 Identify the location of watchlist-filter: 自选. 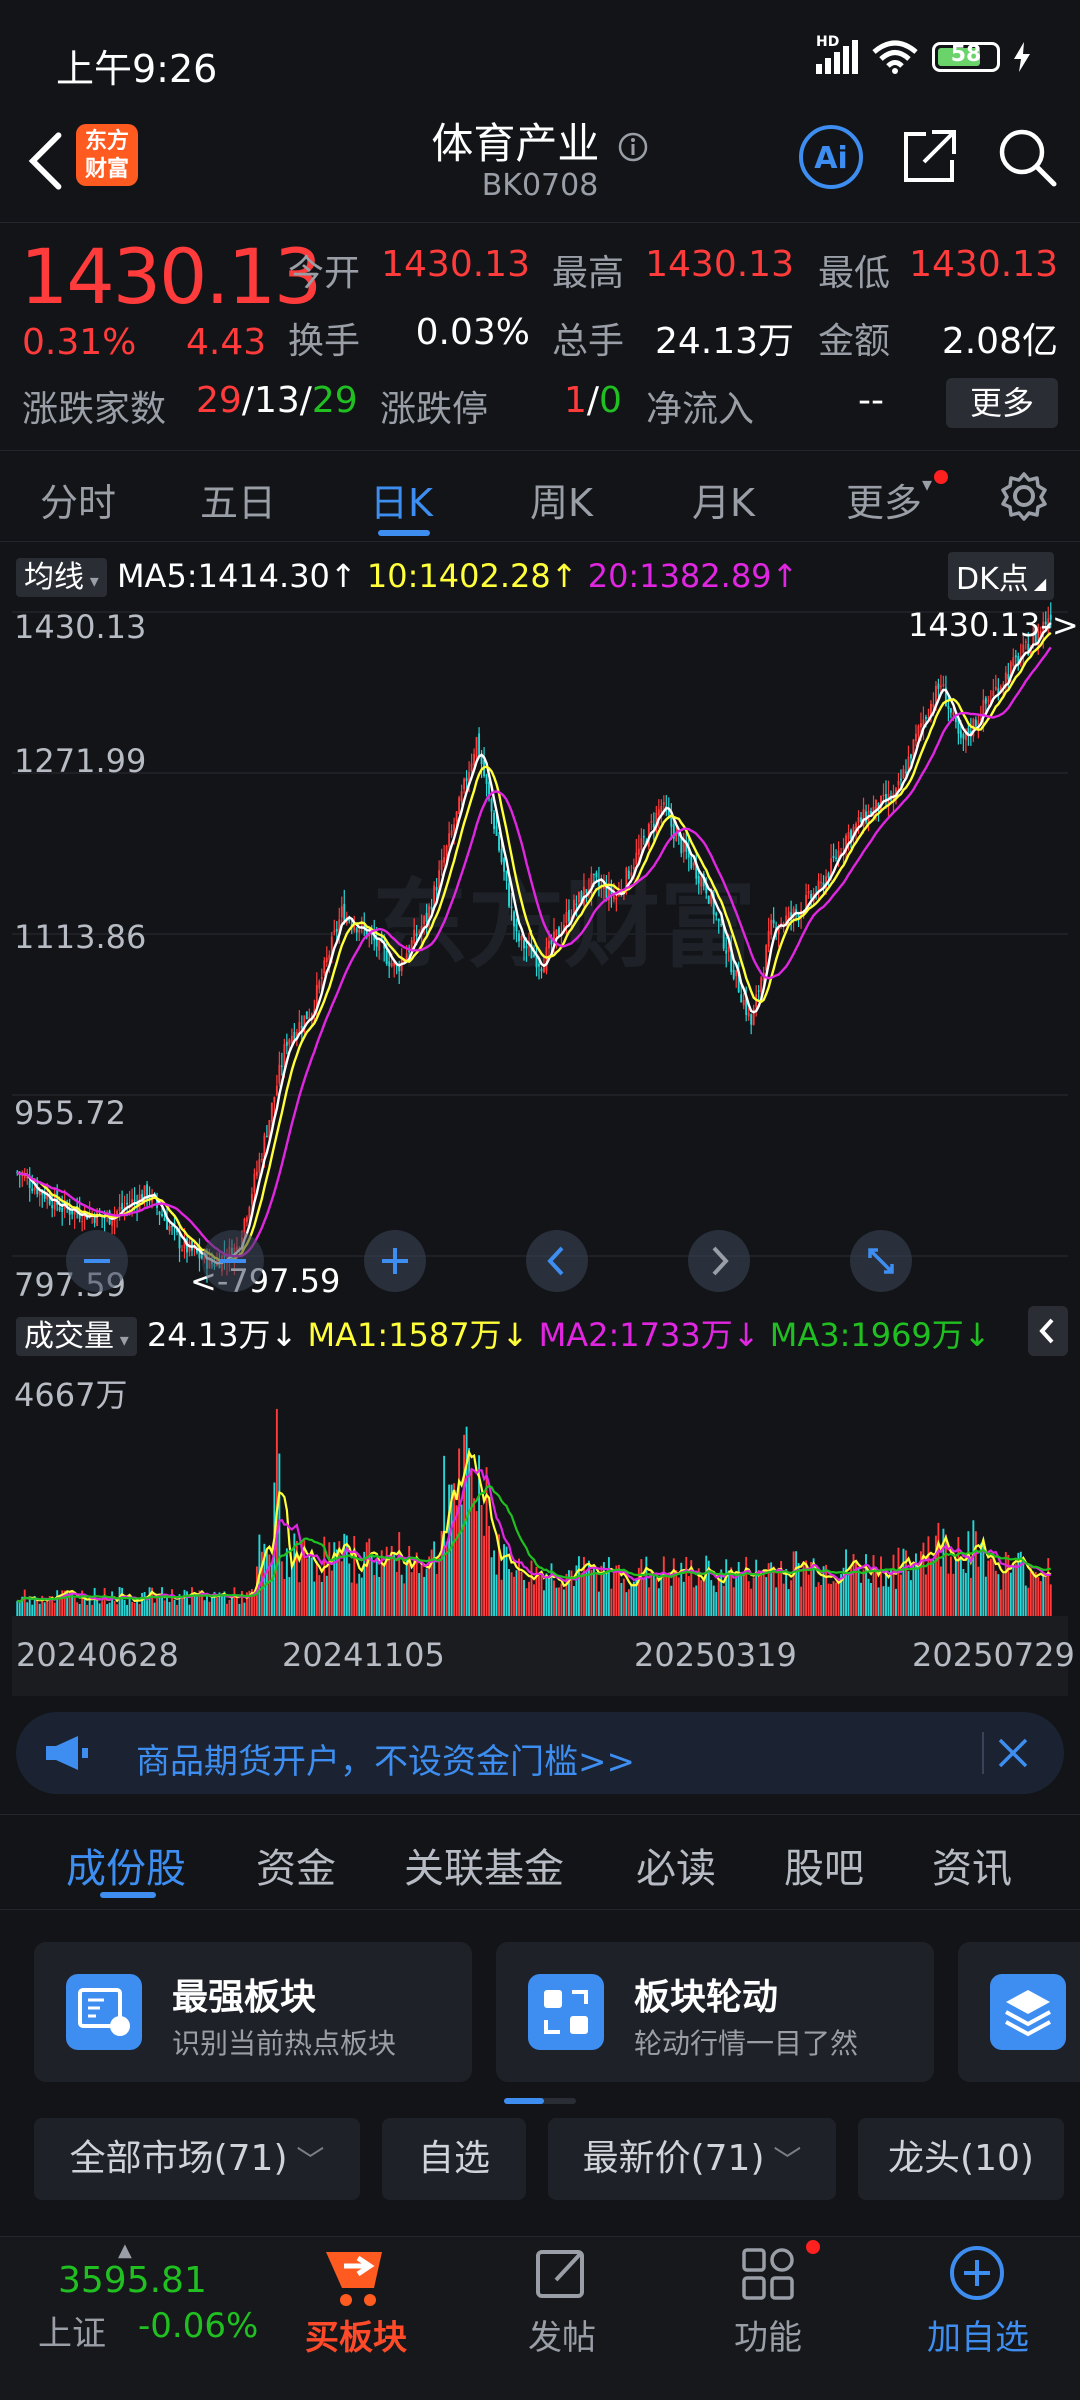
(454, 2159).